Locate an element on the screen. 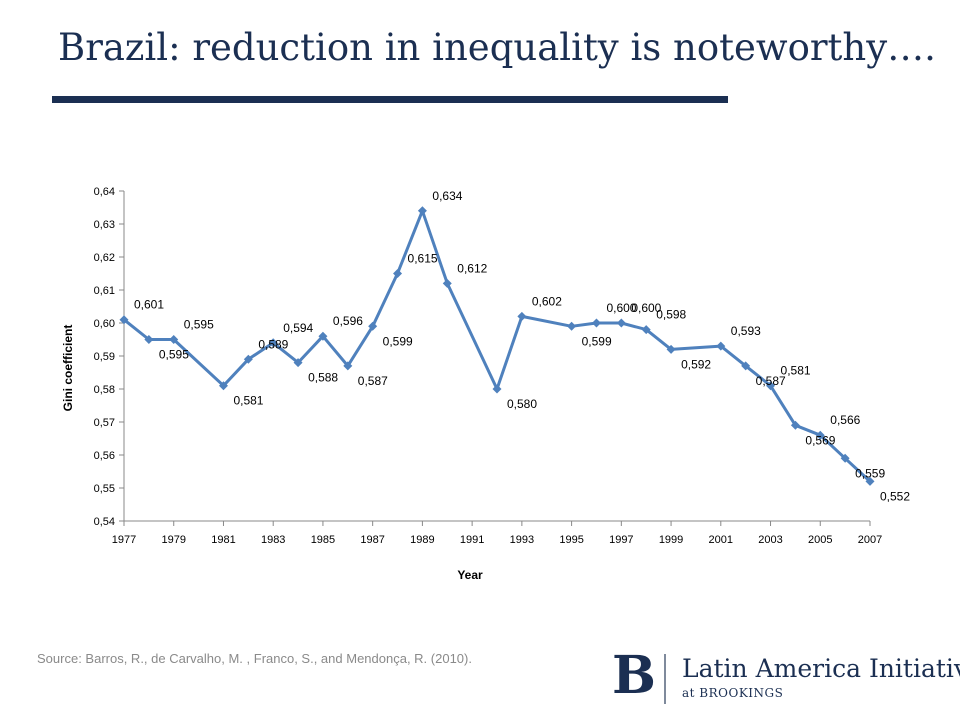  data-label: 0,580 is located at coordinates (522, 404).